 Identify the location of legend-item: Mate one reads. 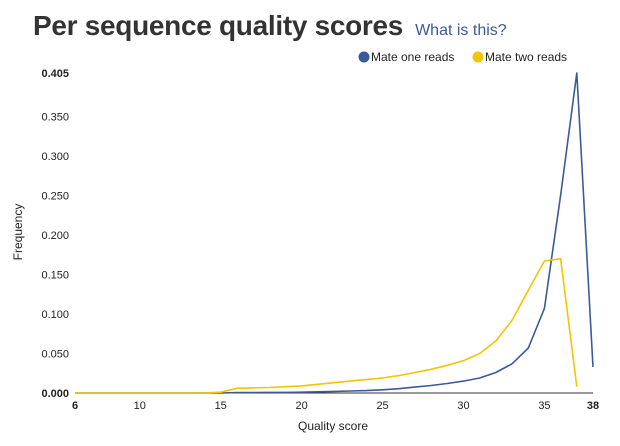
(406, 57).